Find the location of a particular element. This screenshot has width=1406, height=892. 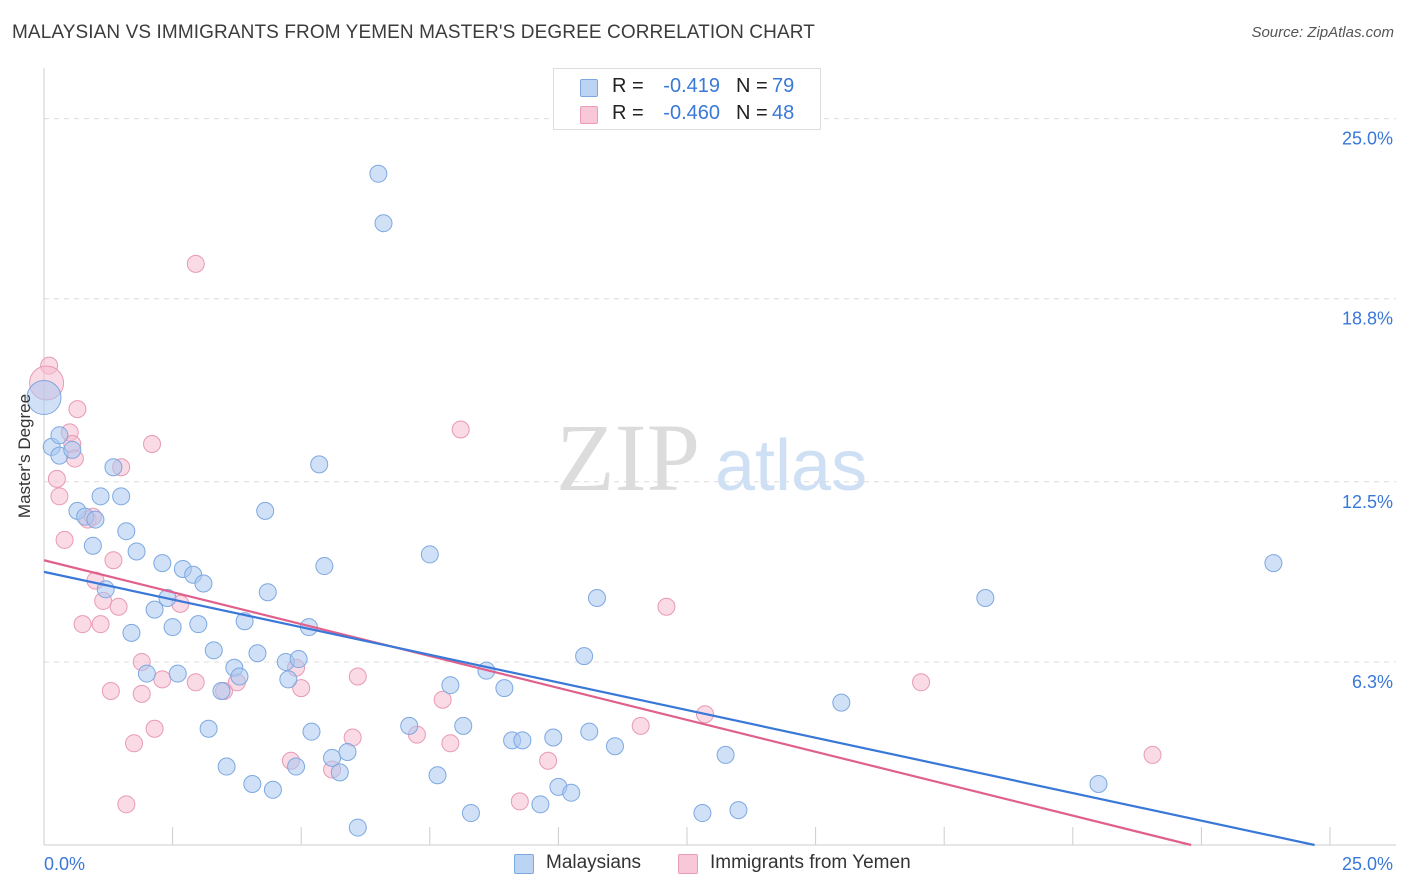

x-tick-label-min: 0.0% is located at coordinates (64, 864).